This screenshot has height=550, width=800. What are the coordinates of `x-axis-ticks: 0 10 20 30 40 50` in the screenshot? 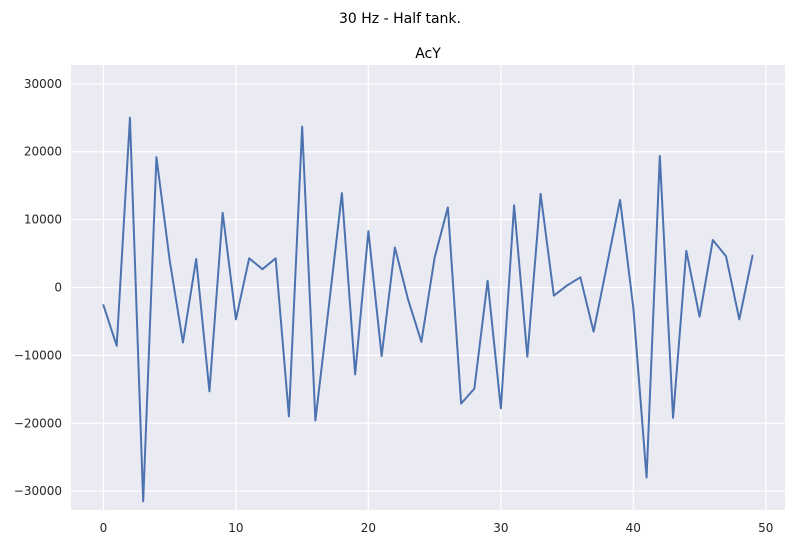 It's located at (437, 528).